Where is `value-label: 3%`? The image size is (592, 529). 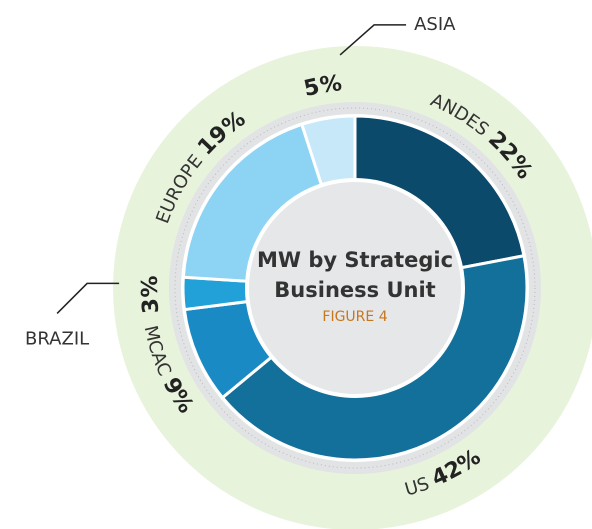
value-label: 3% is located at coordinates (151, 294).